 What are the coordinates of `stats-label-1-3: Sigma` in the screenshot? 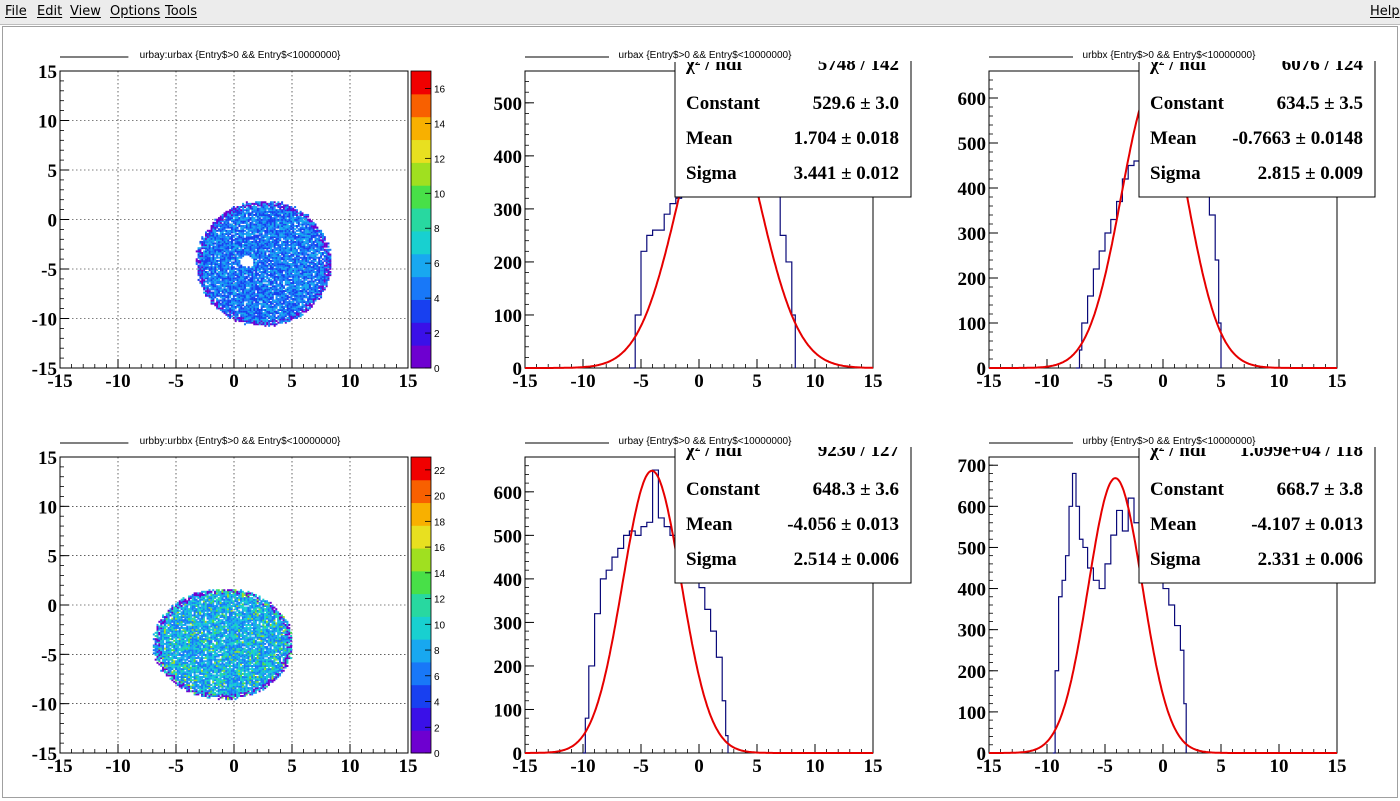 It's located at (711, 173).